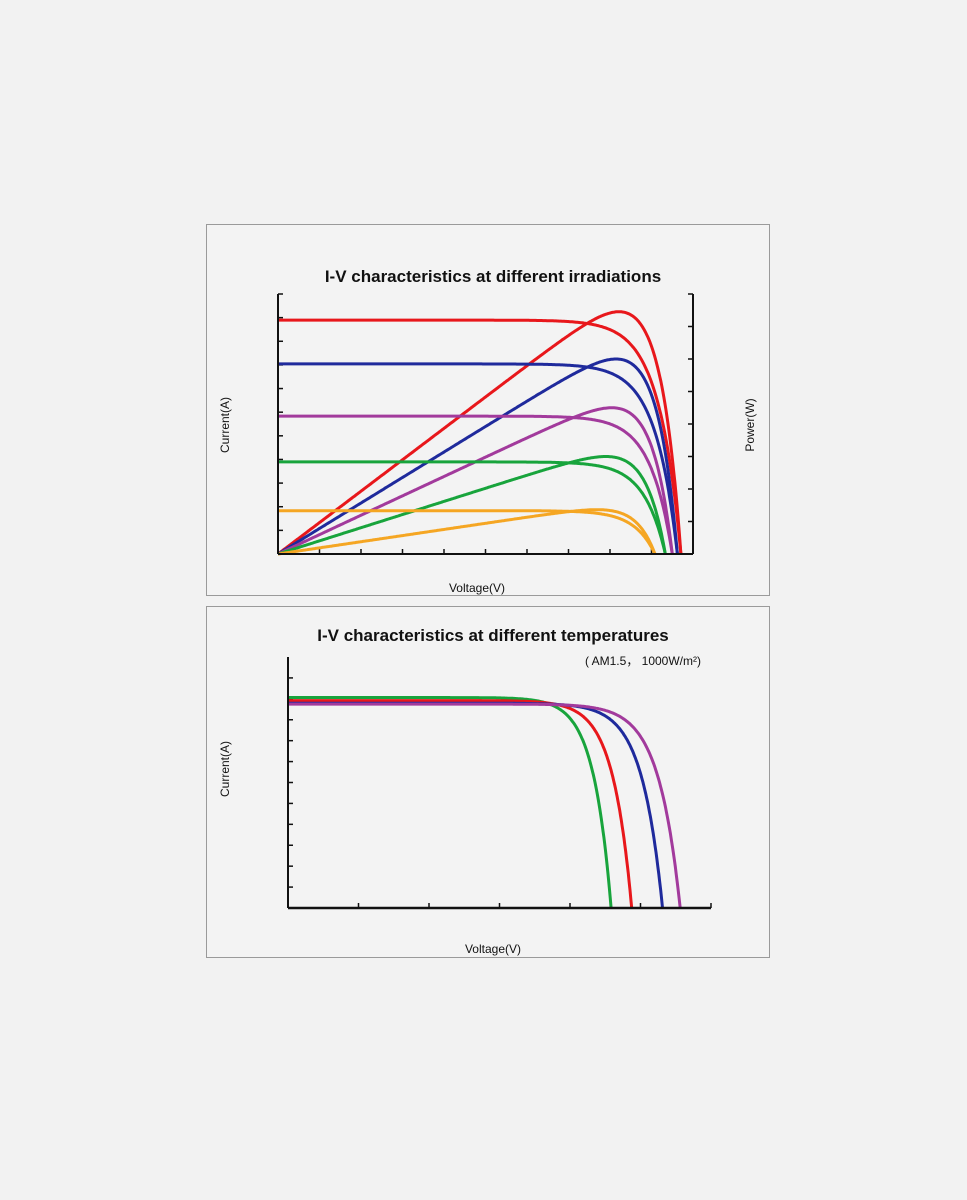  I want to click on y2-axis-label: Power(W), so click(750, 424).